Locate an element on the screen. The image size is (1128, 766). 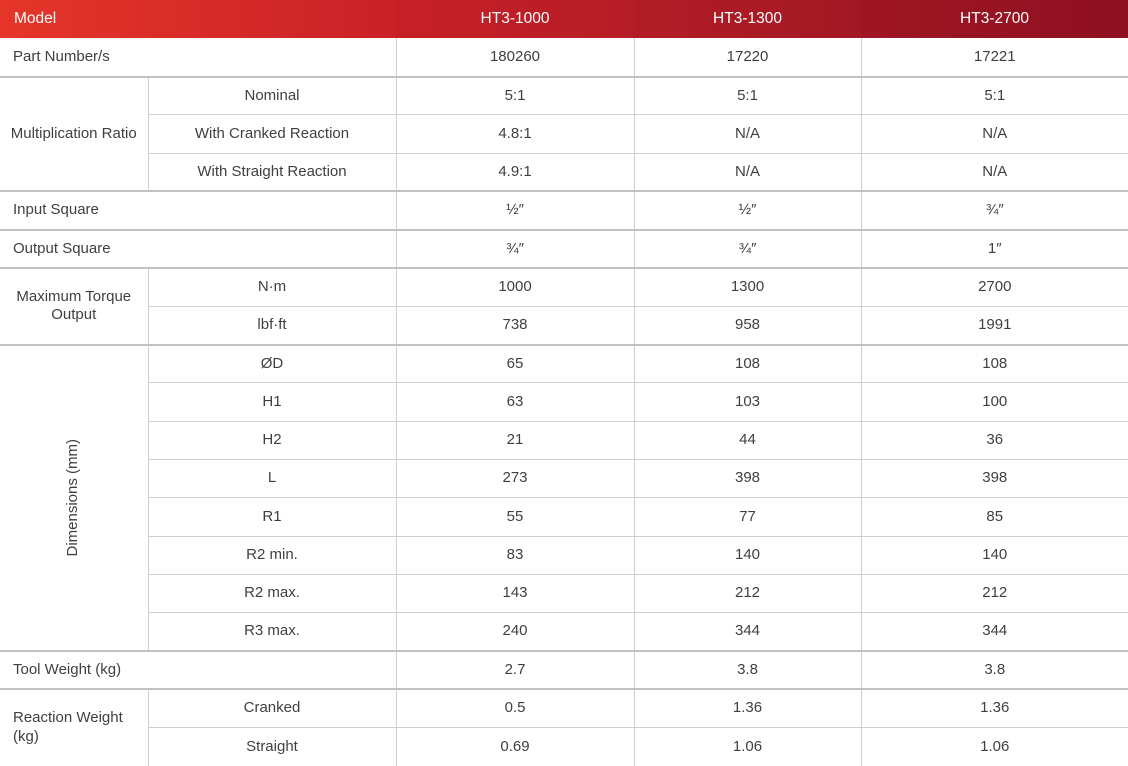
value-cell: 958 is located at coordinates (747, 325).